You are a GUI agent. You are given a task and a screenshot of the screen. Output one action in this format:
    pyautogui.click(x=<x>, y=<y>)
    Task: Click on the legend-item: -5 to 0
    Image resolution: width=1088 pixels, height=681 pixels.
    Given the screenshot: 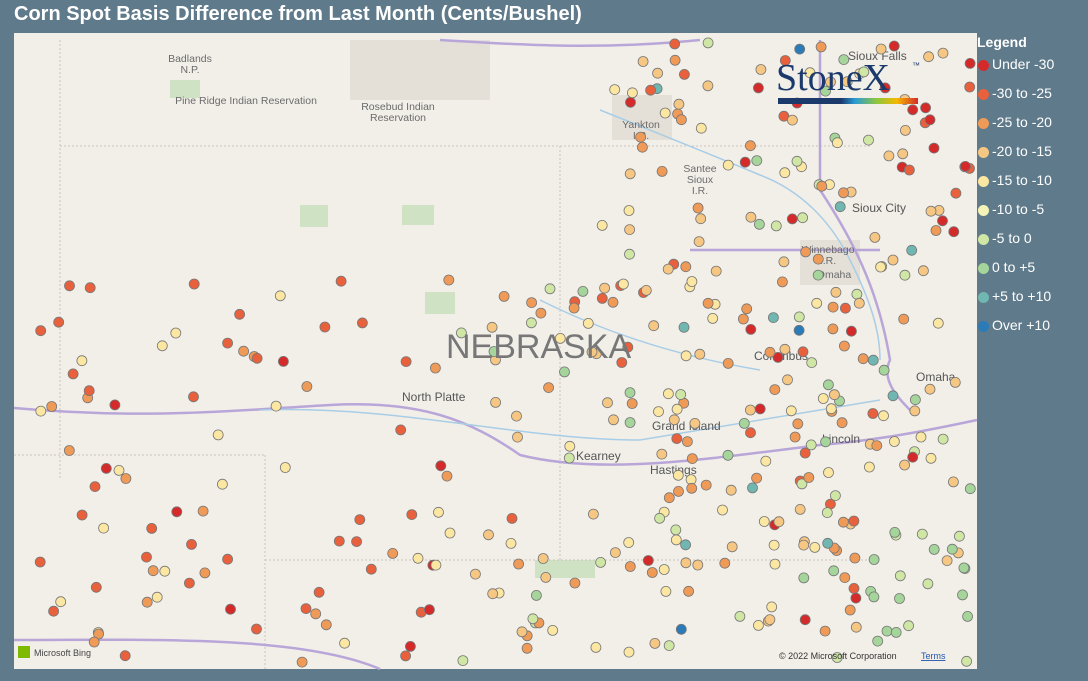 What is the action you would take?
    pyautogui.click(x=1015, y=244)
    